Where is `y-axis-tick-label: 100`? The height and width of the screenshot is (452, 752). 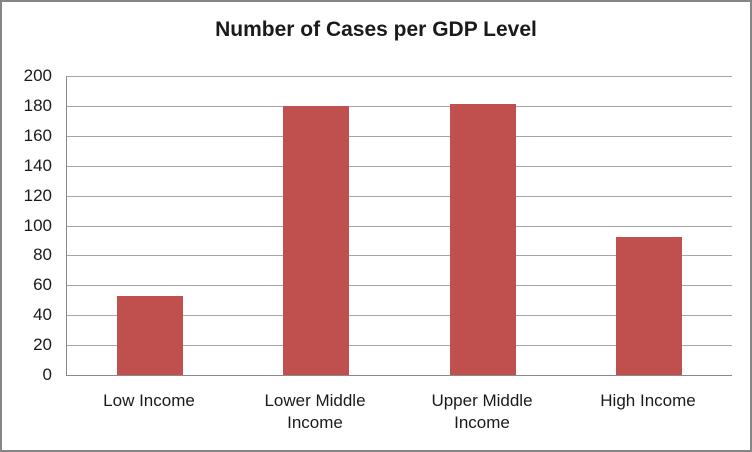
y-axis-tick-label: 100 is located at coordinates (37, 225).